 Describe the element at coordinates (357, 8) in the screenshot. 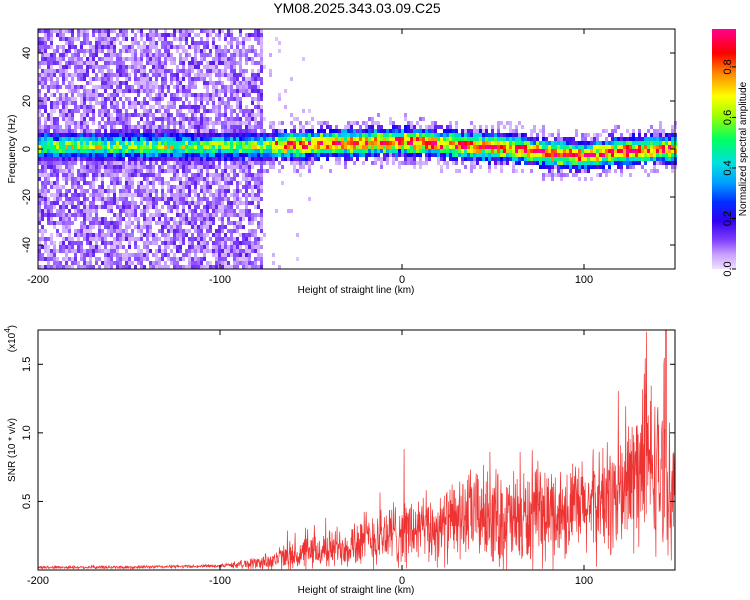

I see `figure-title: YM08.2025.343.03.09.C25` at that location.